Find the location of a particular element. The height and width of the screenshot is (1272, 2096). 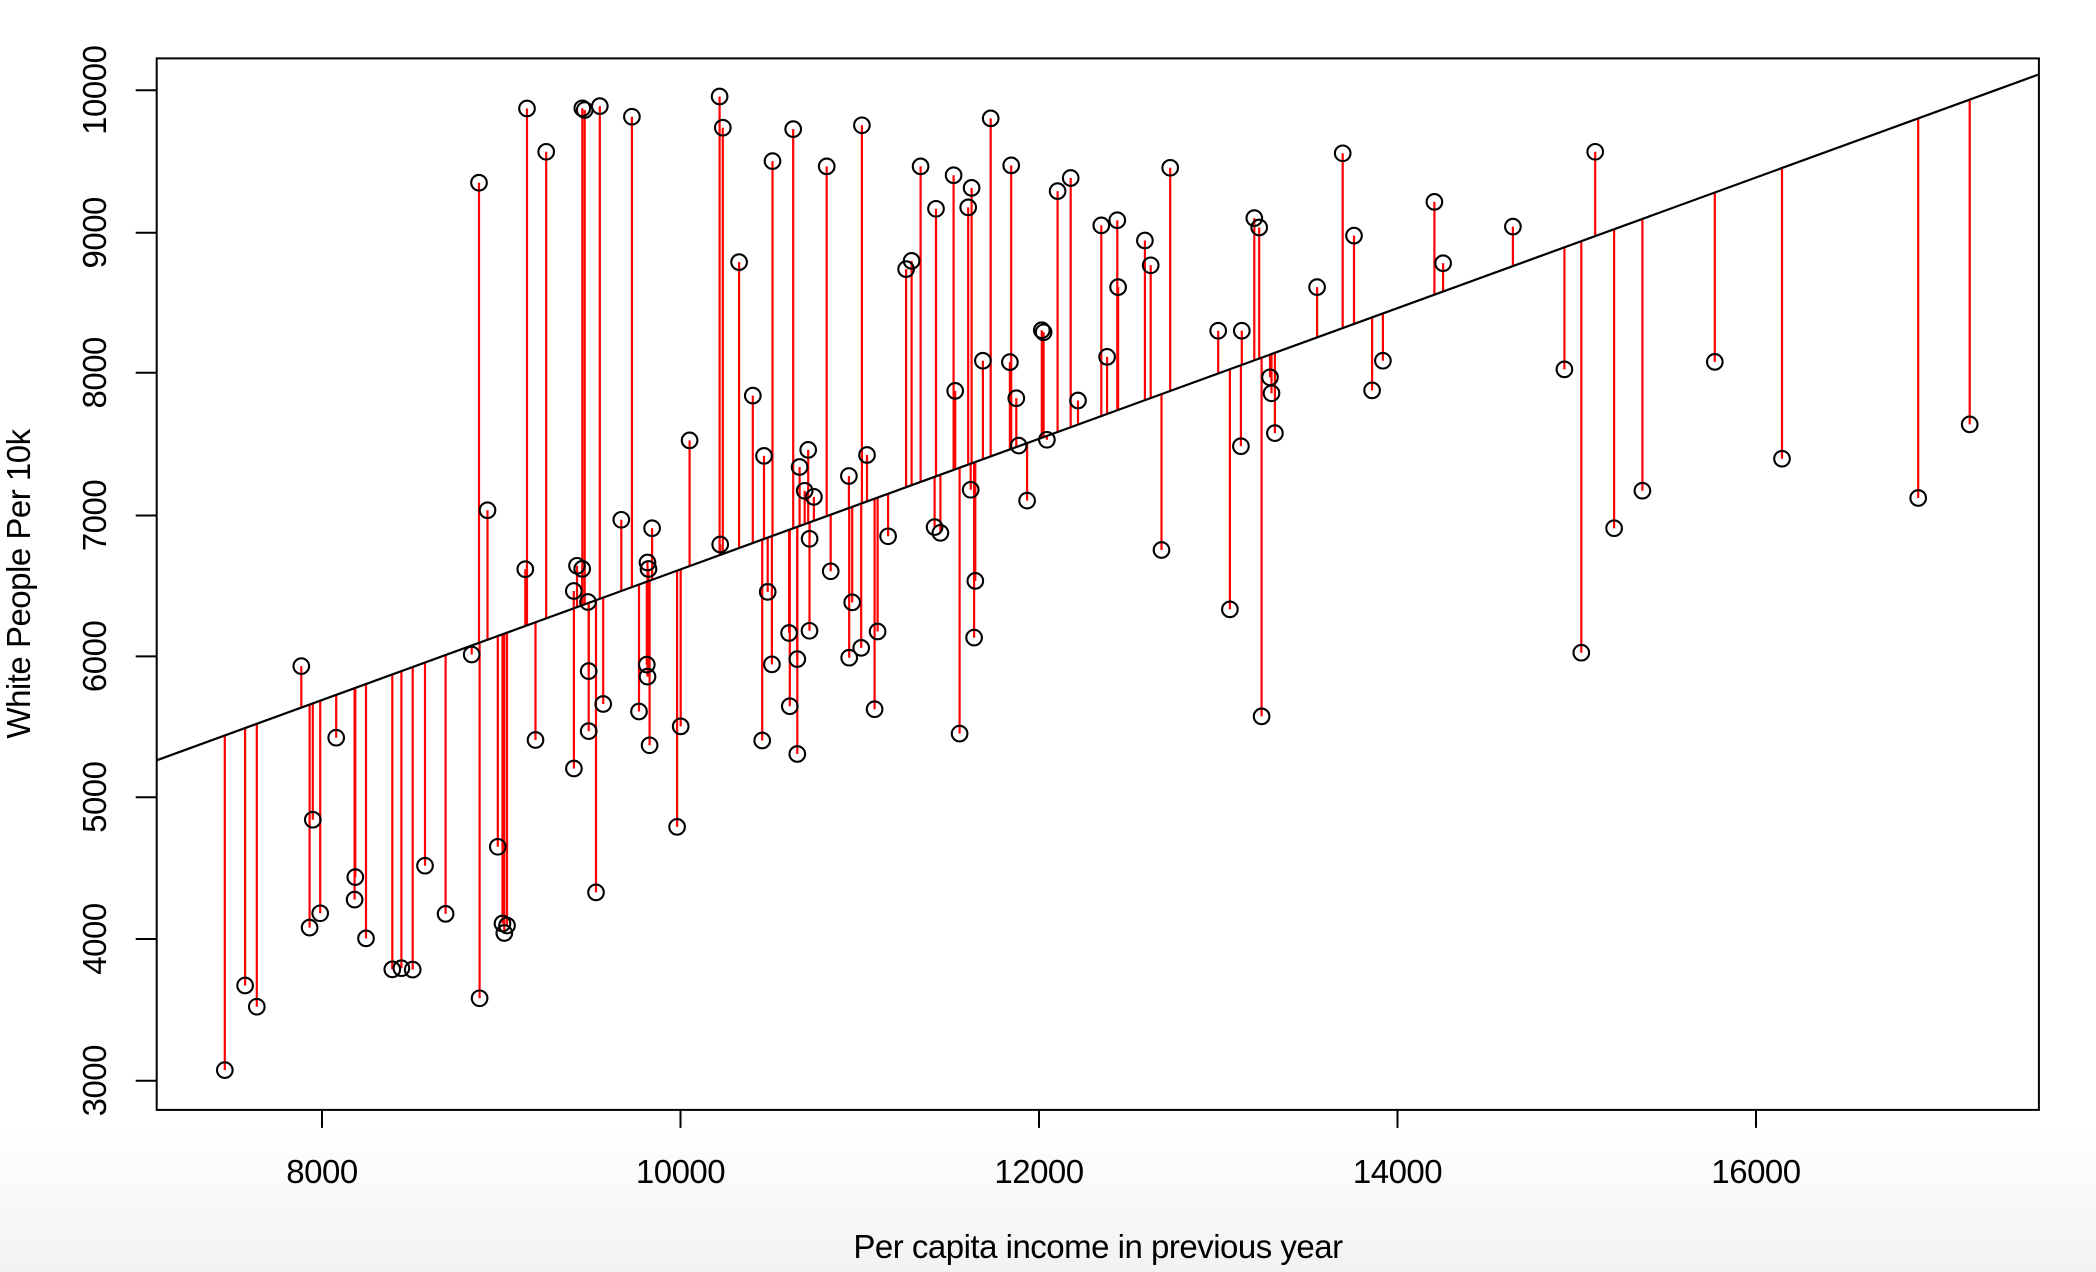

svg-text: 3000 is located at coordinates (94, 1081).